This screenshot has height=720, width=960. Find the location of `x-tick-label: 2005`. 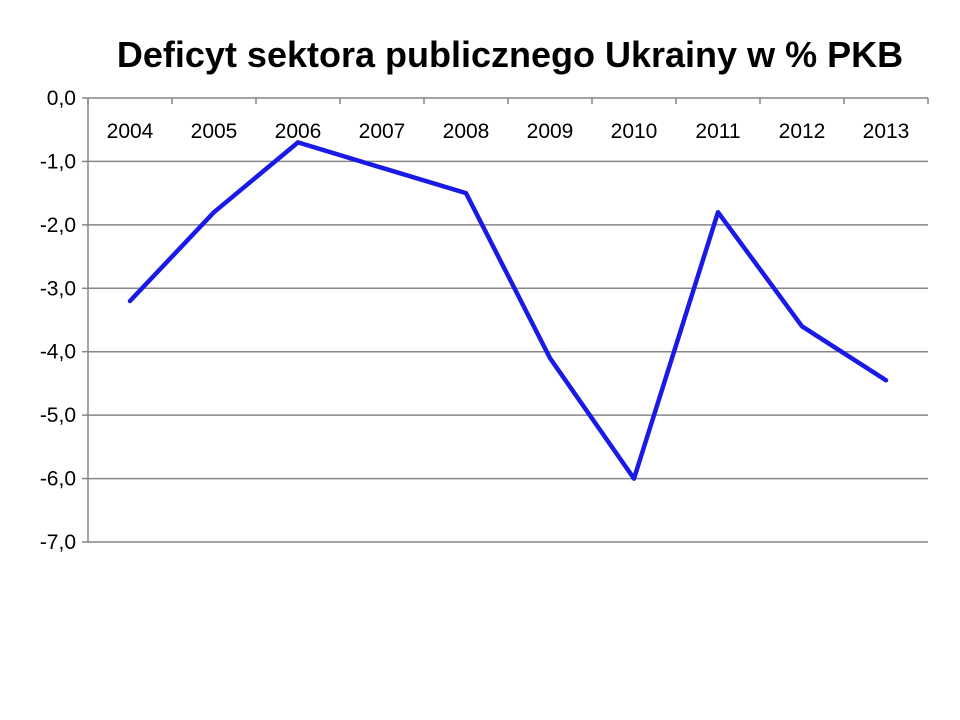

x-tick-label: 2005 is located at coordinates (214, 131).